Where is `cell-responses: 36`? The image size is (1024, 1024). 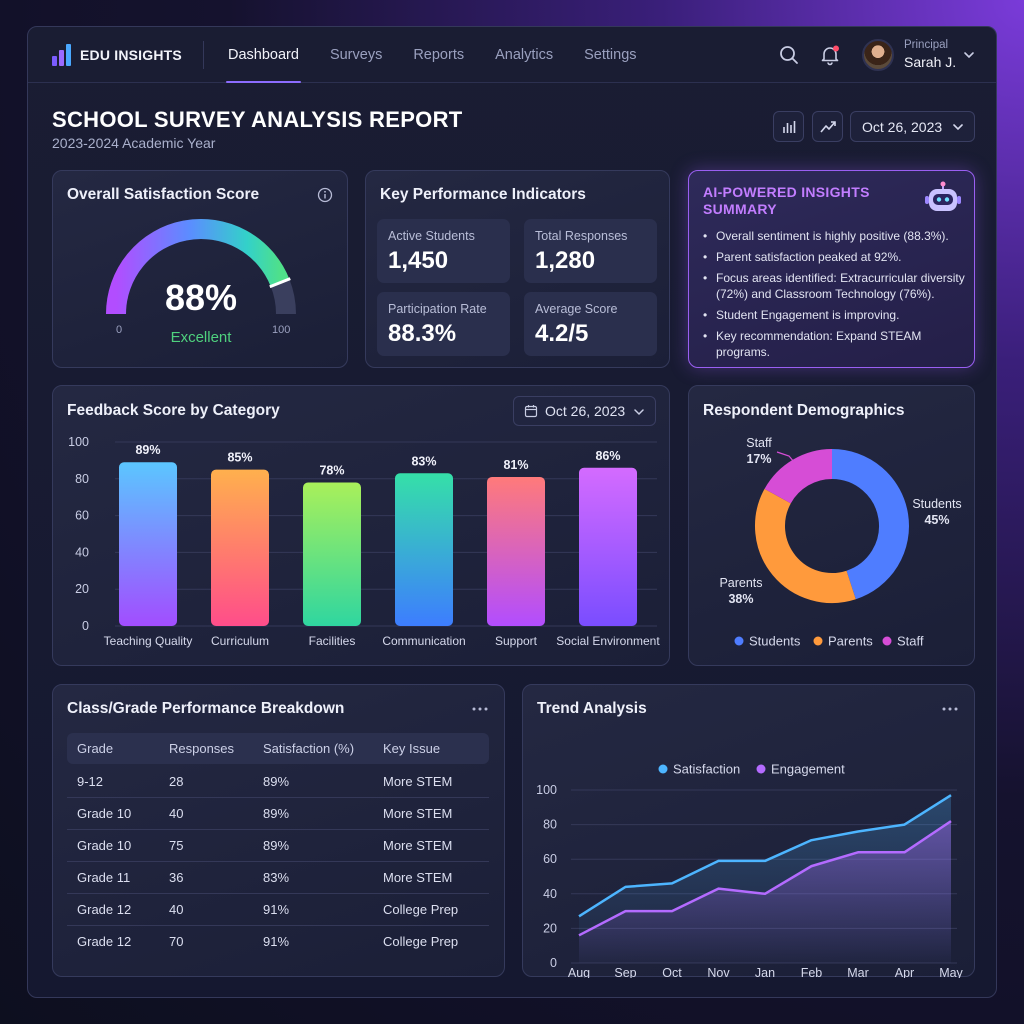 cell-responses: 36 is located at coordinates (176, 877).